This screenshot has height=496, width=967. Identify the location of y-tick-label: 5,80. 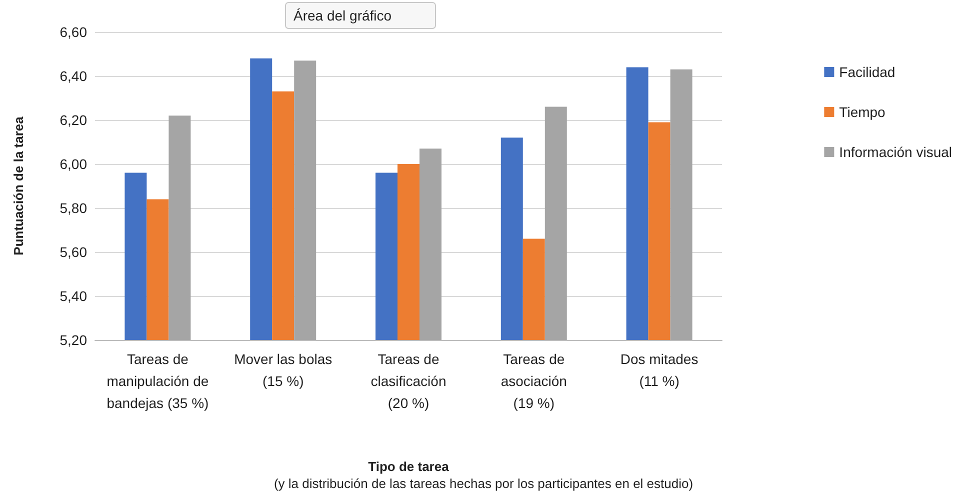
(74, 208).